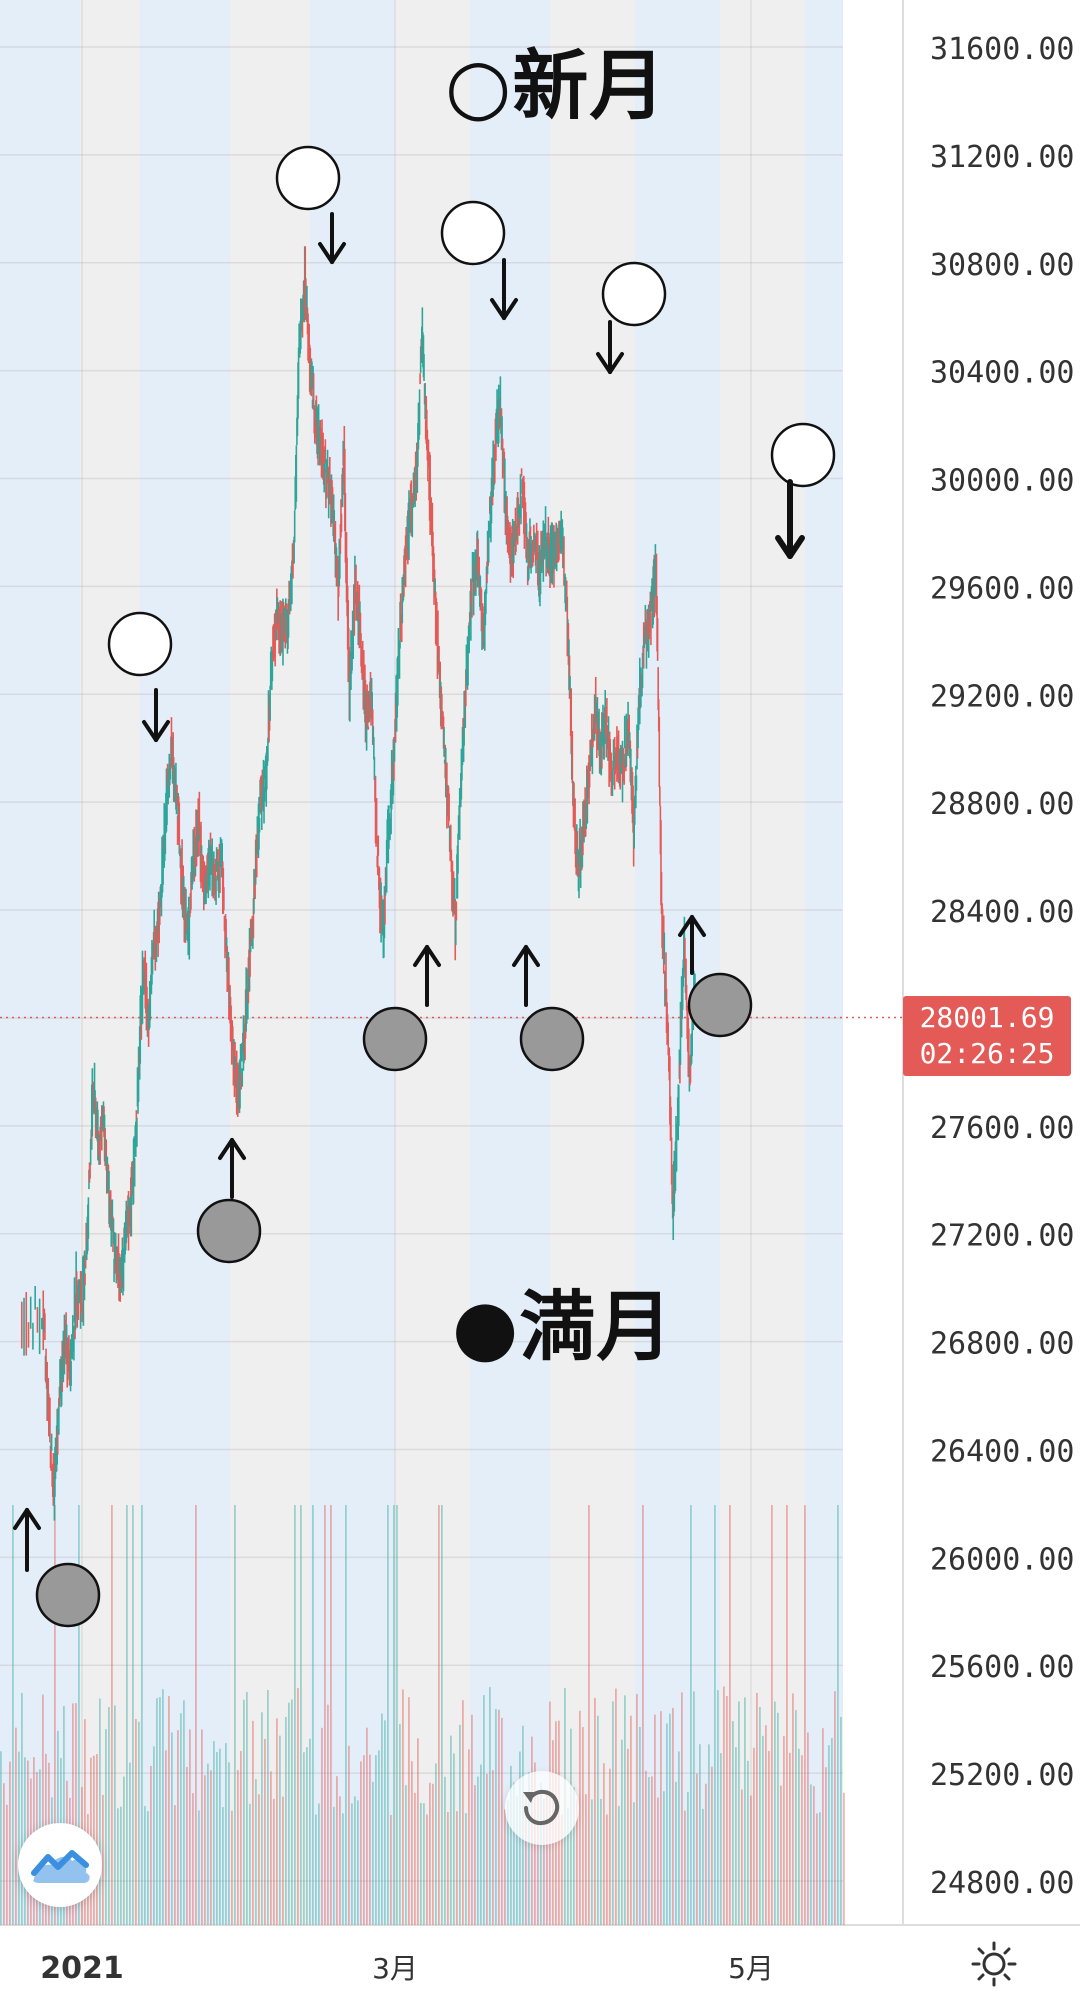 This screenshot has height=1999, width=1080. I want to click on up-arrow, so click(27, 1540).